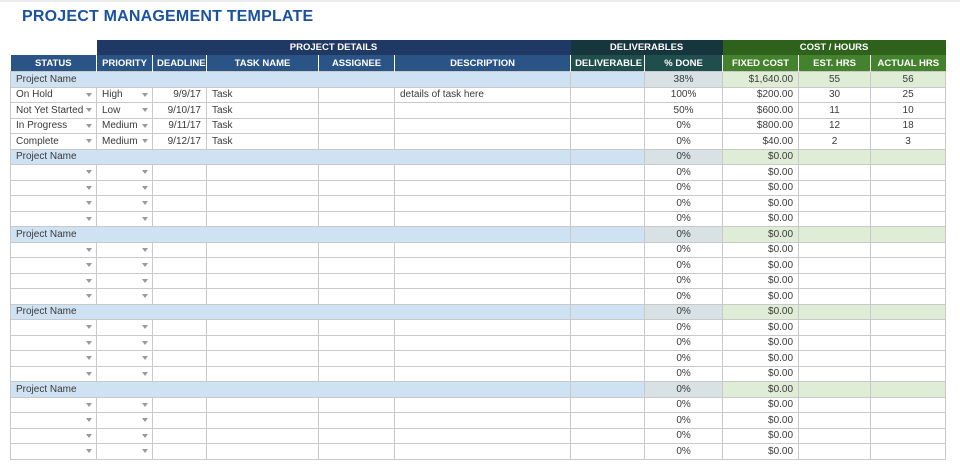 The height and width of the screenshot is (476, 960). Describe the element at coordinates (179, 125) in the screenshot. I see `deadline-cell: 9/11/17` at that location.